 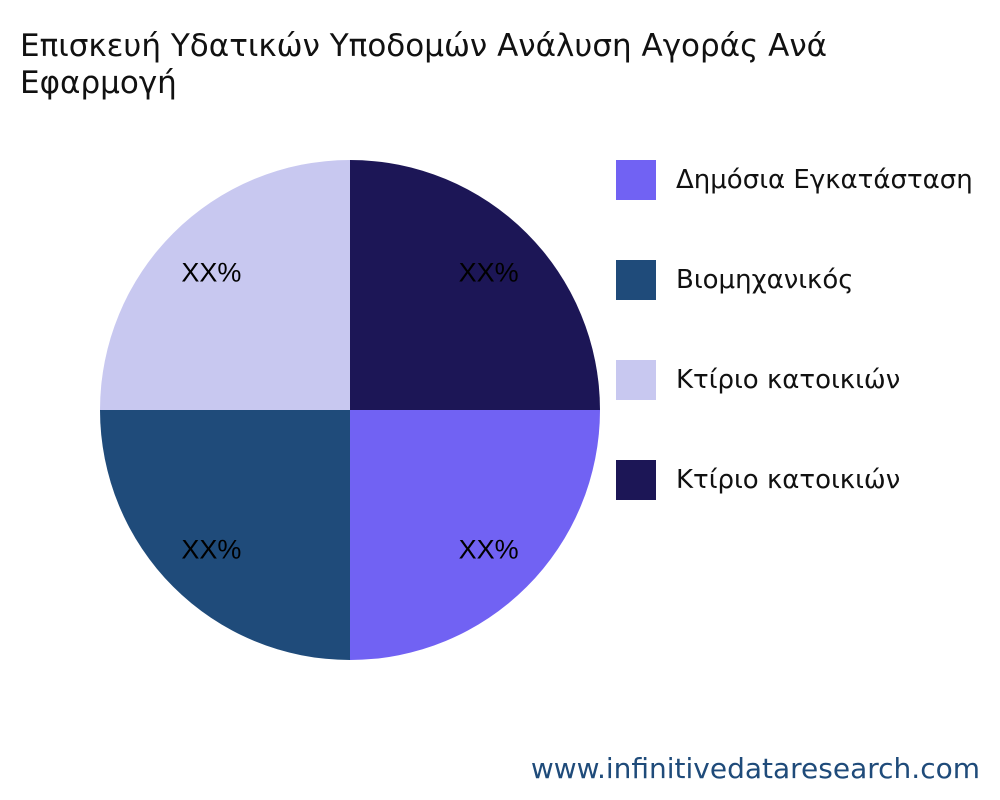 What do you see at coordinates (824, 180) in the screenshot?
I see `legend-label: Δημόσια Εγκατάσταση` at bounding box center [824, 180].